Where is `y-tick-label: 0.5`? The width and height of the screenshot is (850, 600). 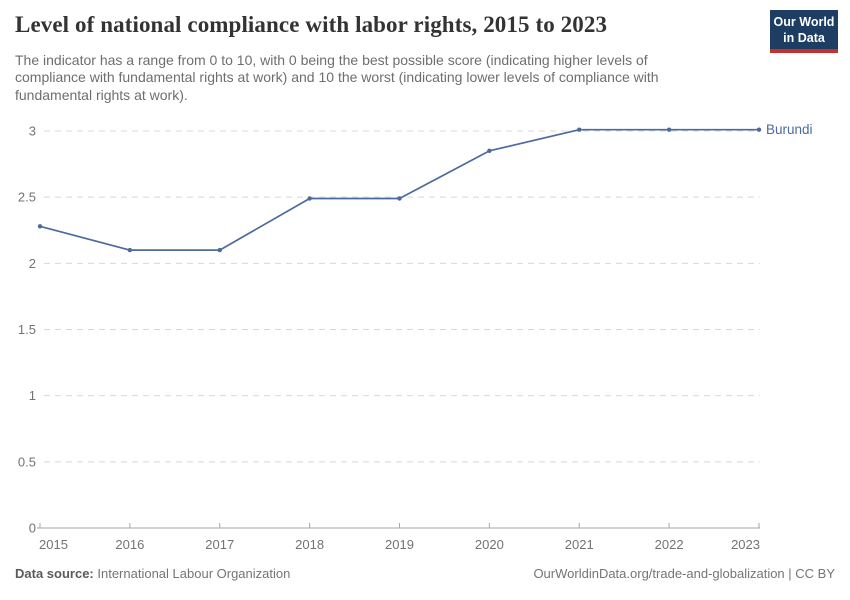
y-tick-label: 0.5 is located at coordinates (27, 461).